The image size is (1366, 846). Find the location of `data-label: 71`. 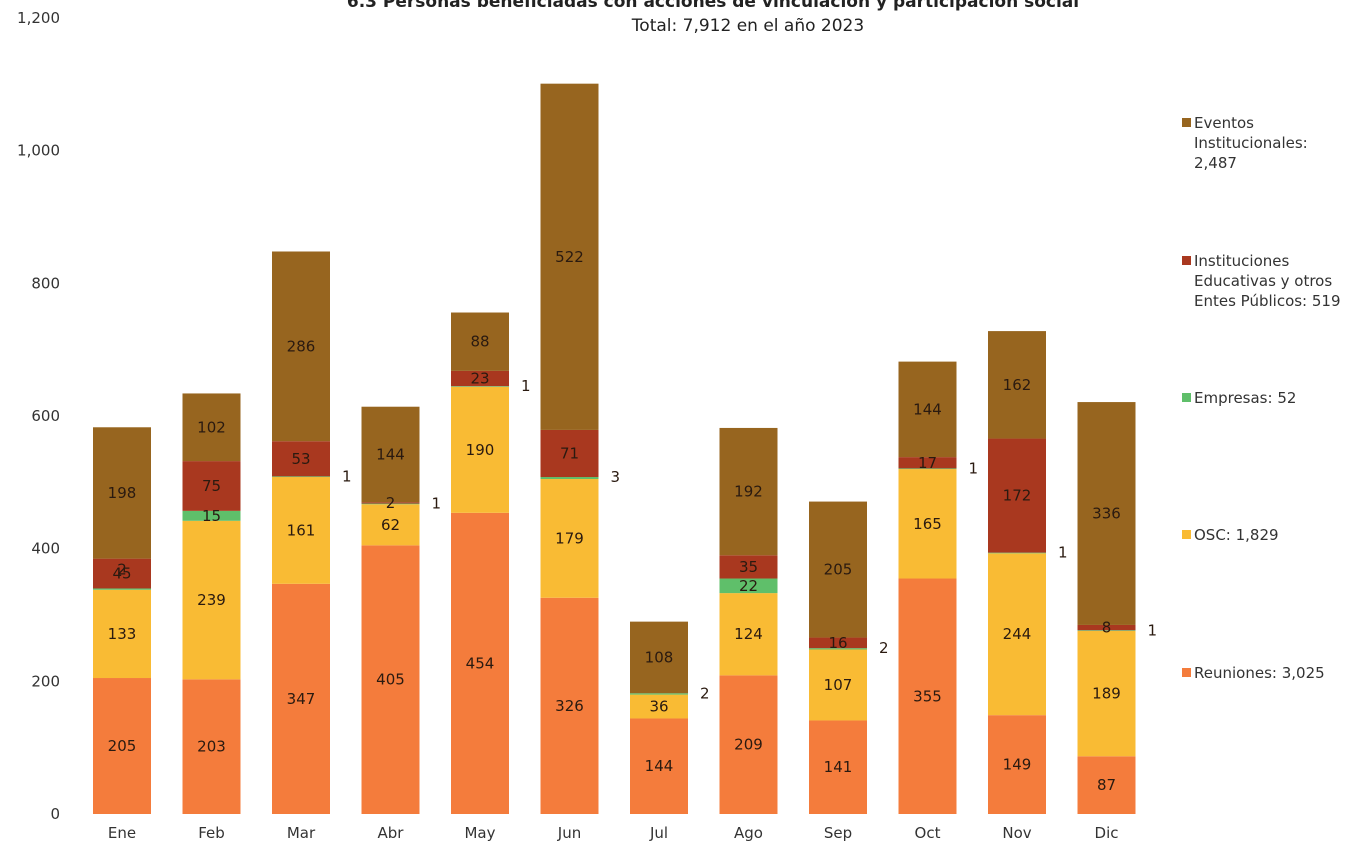

data-label: 71 is located at coordinates (569, 453).